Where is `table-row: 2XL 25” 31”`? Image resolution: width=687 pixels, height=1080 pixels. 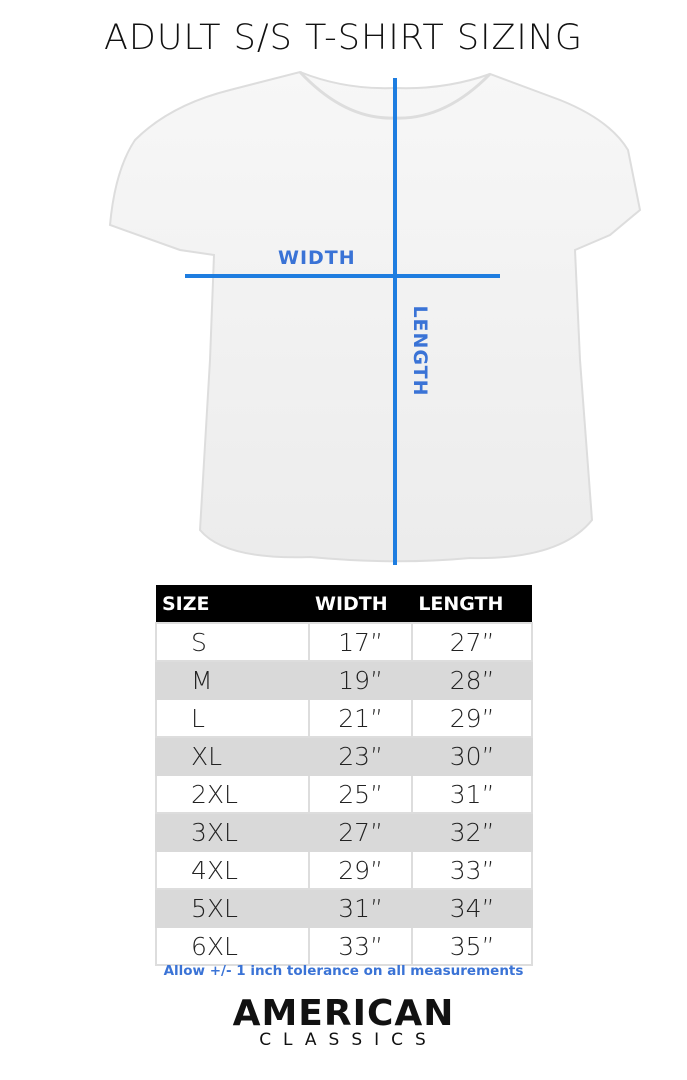 table-row: 2XL 25” 31” is located at coordinates (344, 794).